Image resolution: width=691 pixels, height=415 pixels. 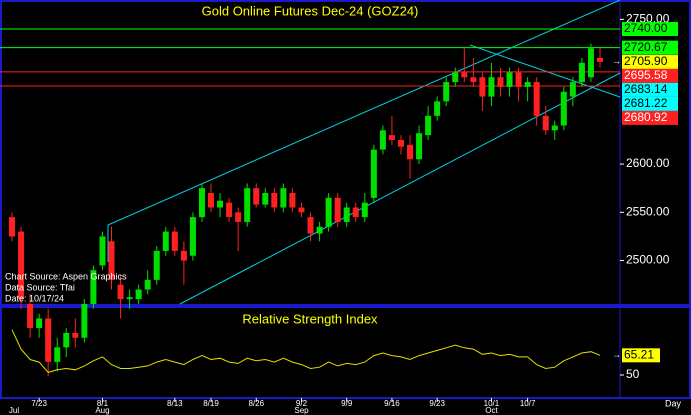 What do you see at coordinates (648, 211) in the screenshot?
I see `y-tick-label: 2550.00` at bounding box center [648, 211].